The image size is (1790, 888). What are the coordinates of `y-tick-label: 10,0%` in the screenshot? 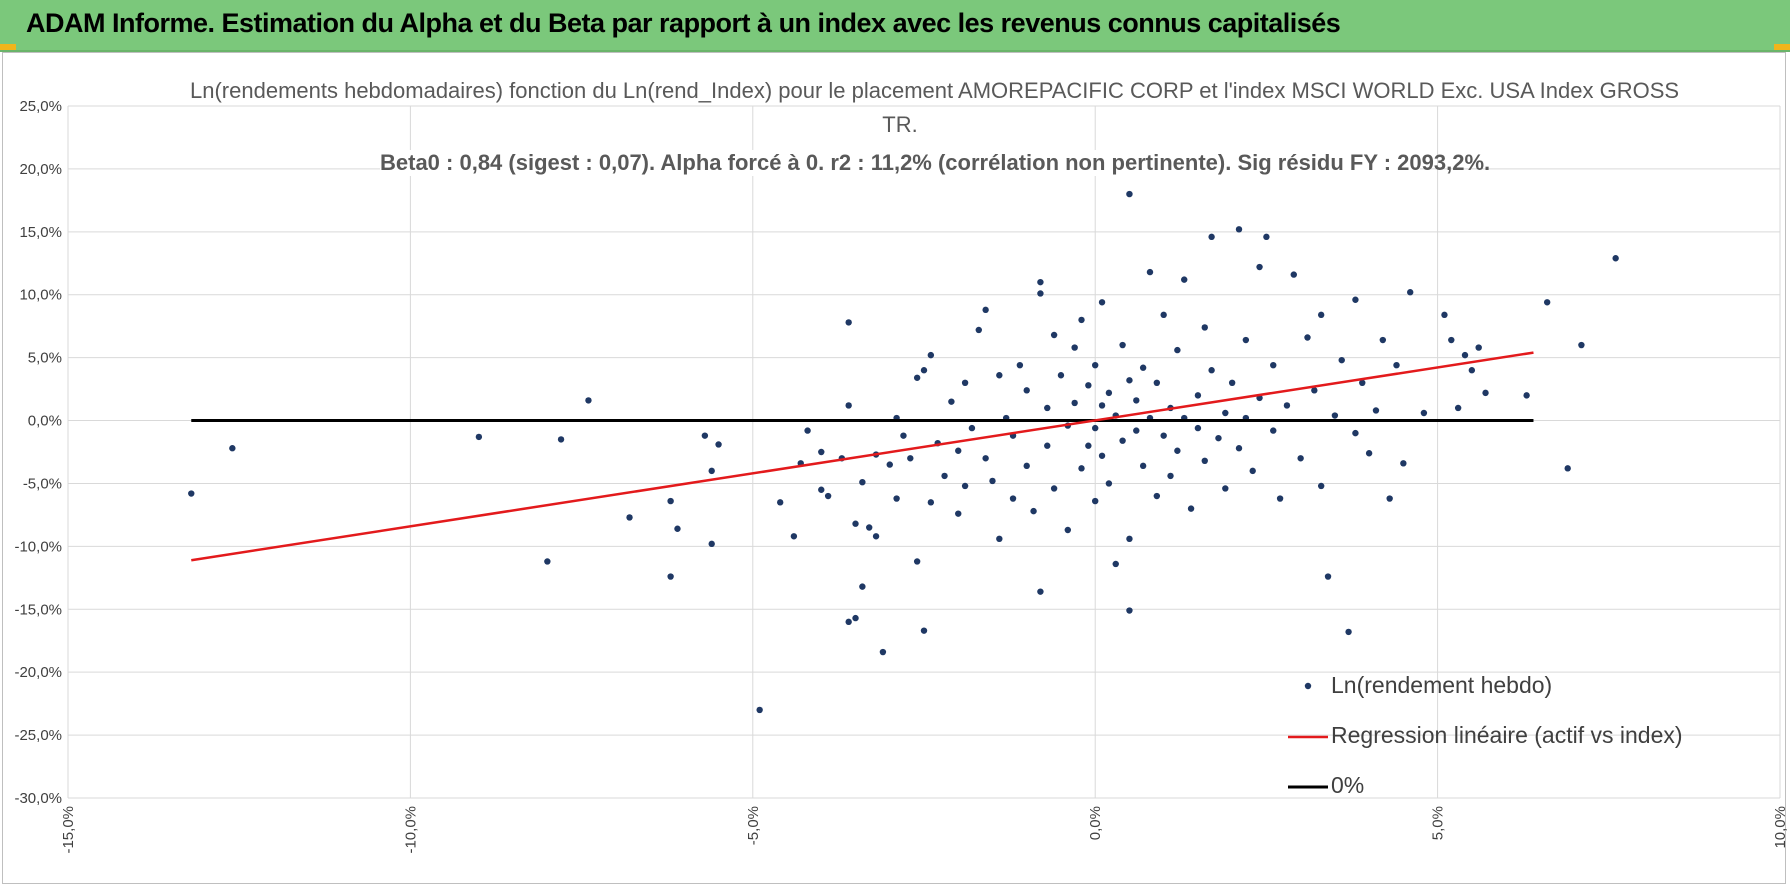 It's located at (40, 295).